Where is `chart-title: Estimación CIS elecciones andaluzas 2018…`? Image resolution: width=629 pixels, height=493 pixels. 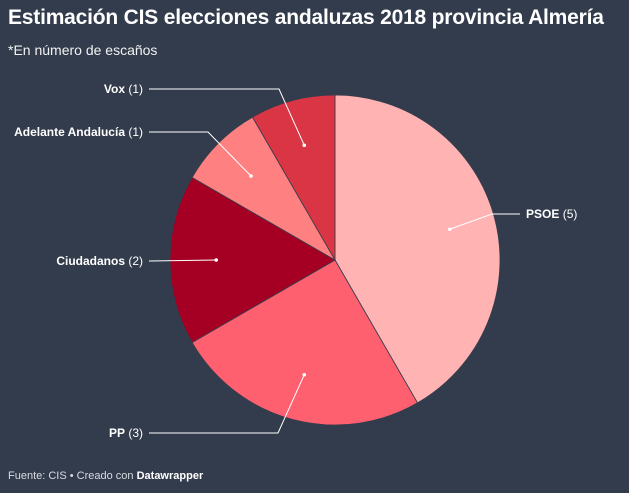 chart-title: Estimación CIS elecciones andaluzas 2018… is located at coordinates (306, 17).